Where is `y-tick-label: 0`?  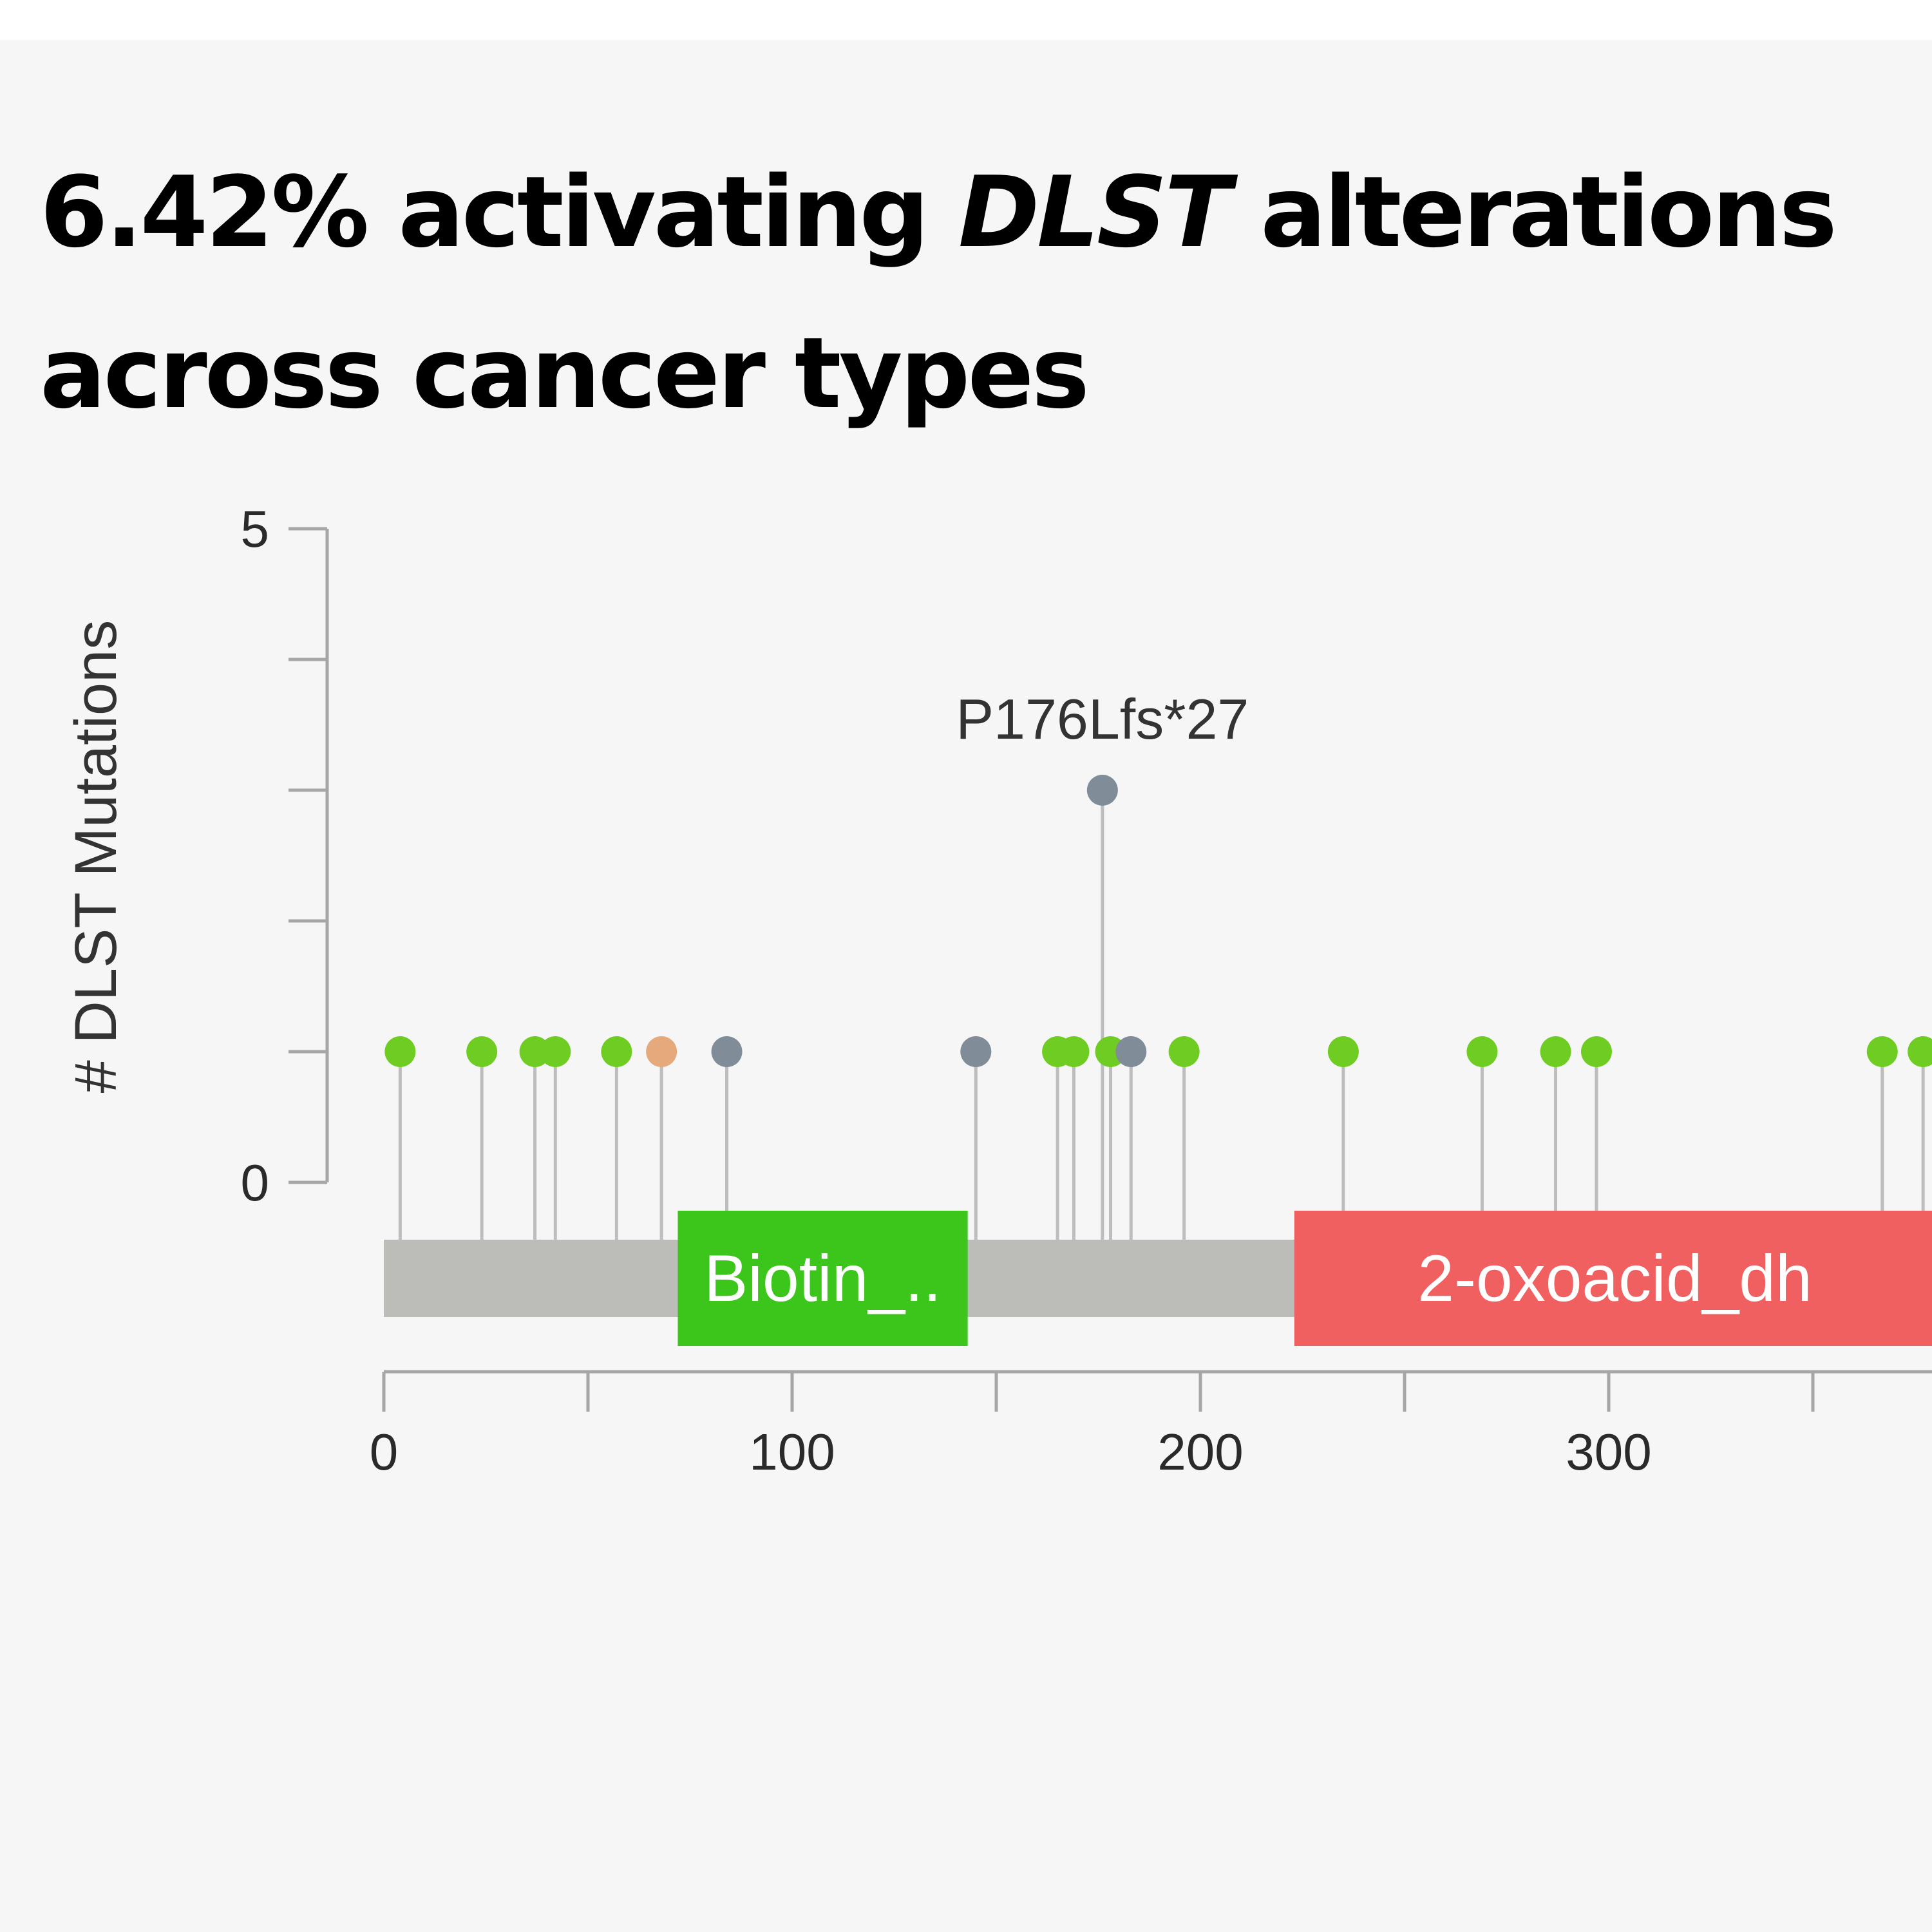
y-tick-label: 0 is located at coordinates (256, 1182).